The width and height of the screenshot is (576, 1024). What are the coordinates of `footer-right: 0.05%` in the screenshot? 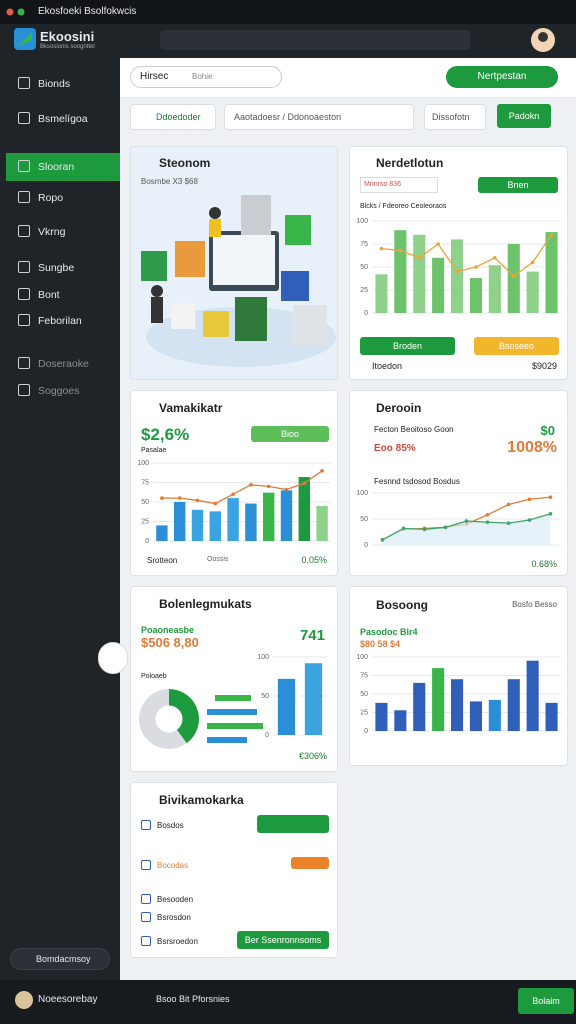 It's located at (314, 560).